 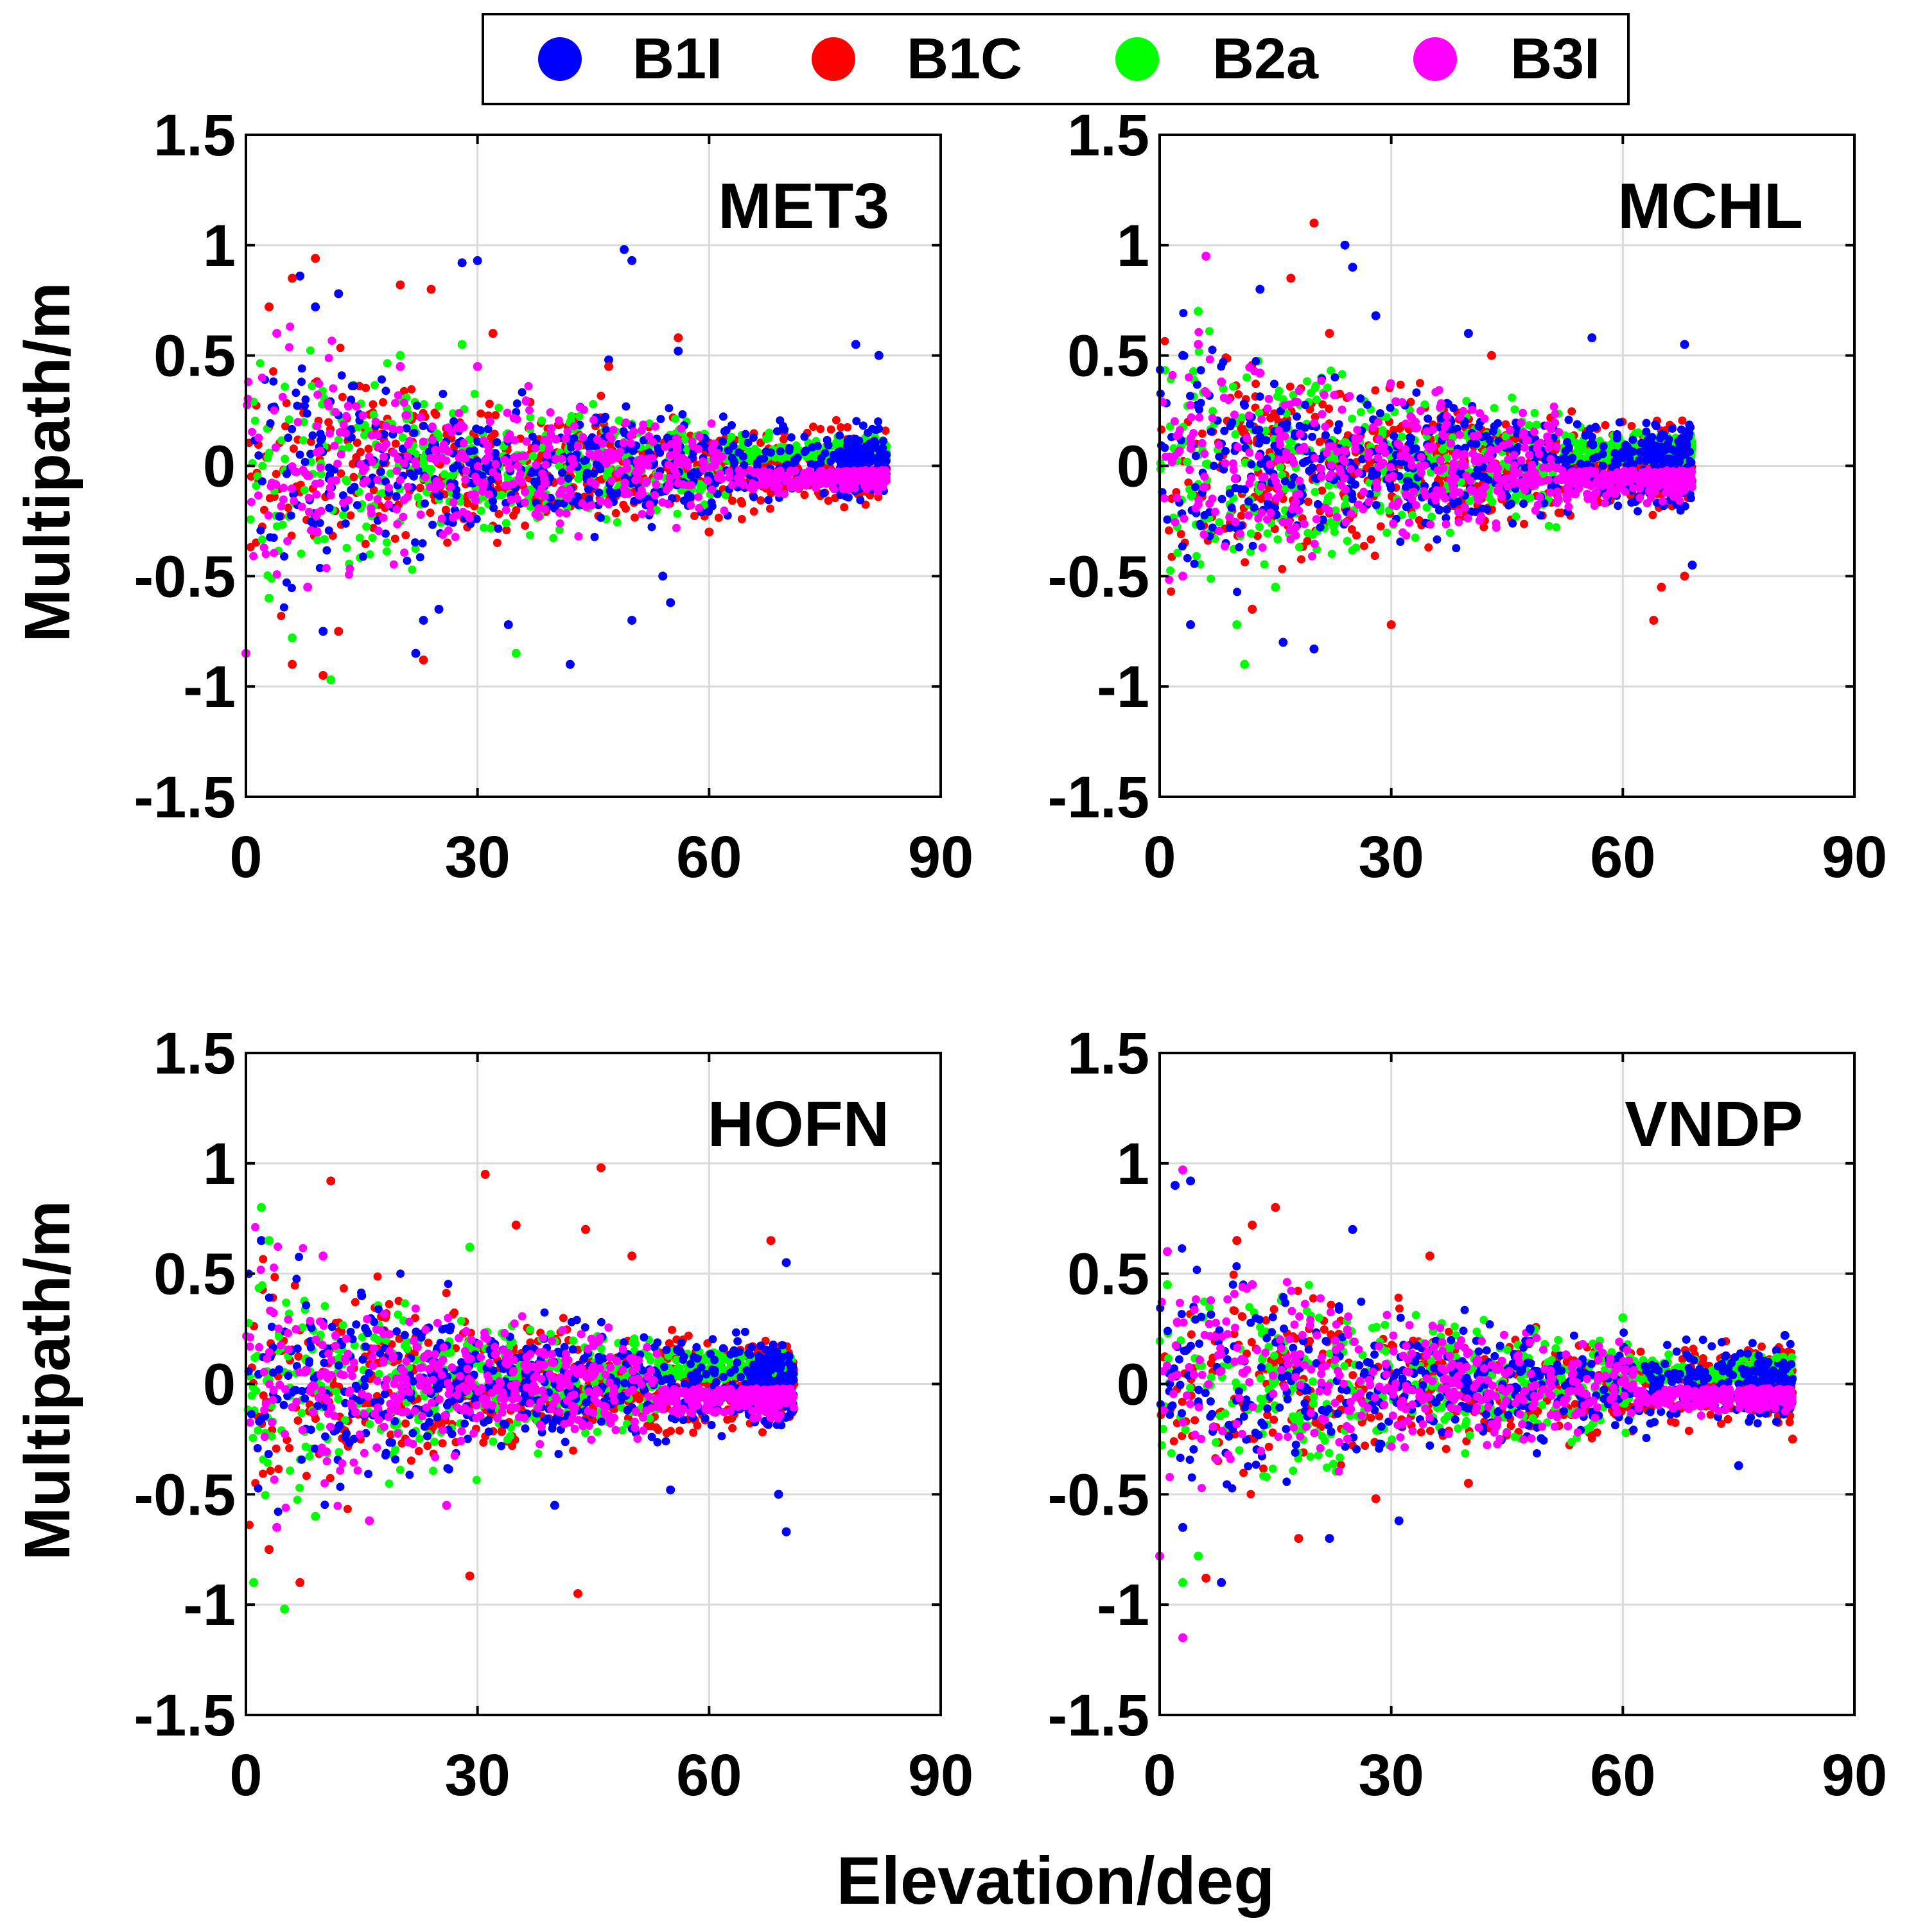 What do you see at coordinates (560, 59) in the screenshot?
I see `legend-marker-b1i` at bounding box center [560, 59].